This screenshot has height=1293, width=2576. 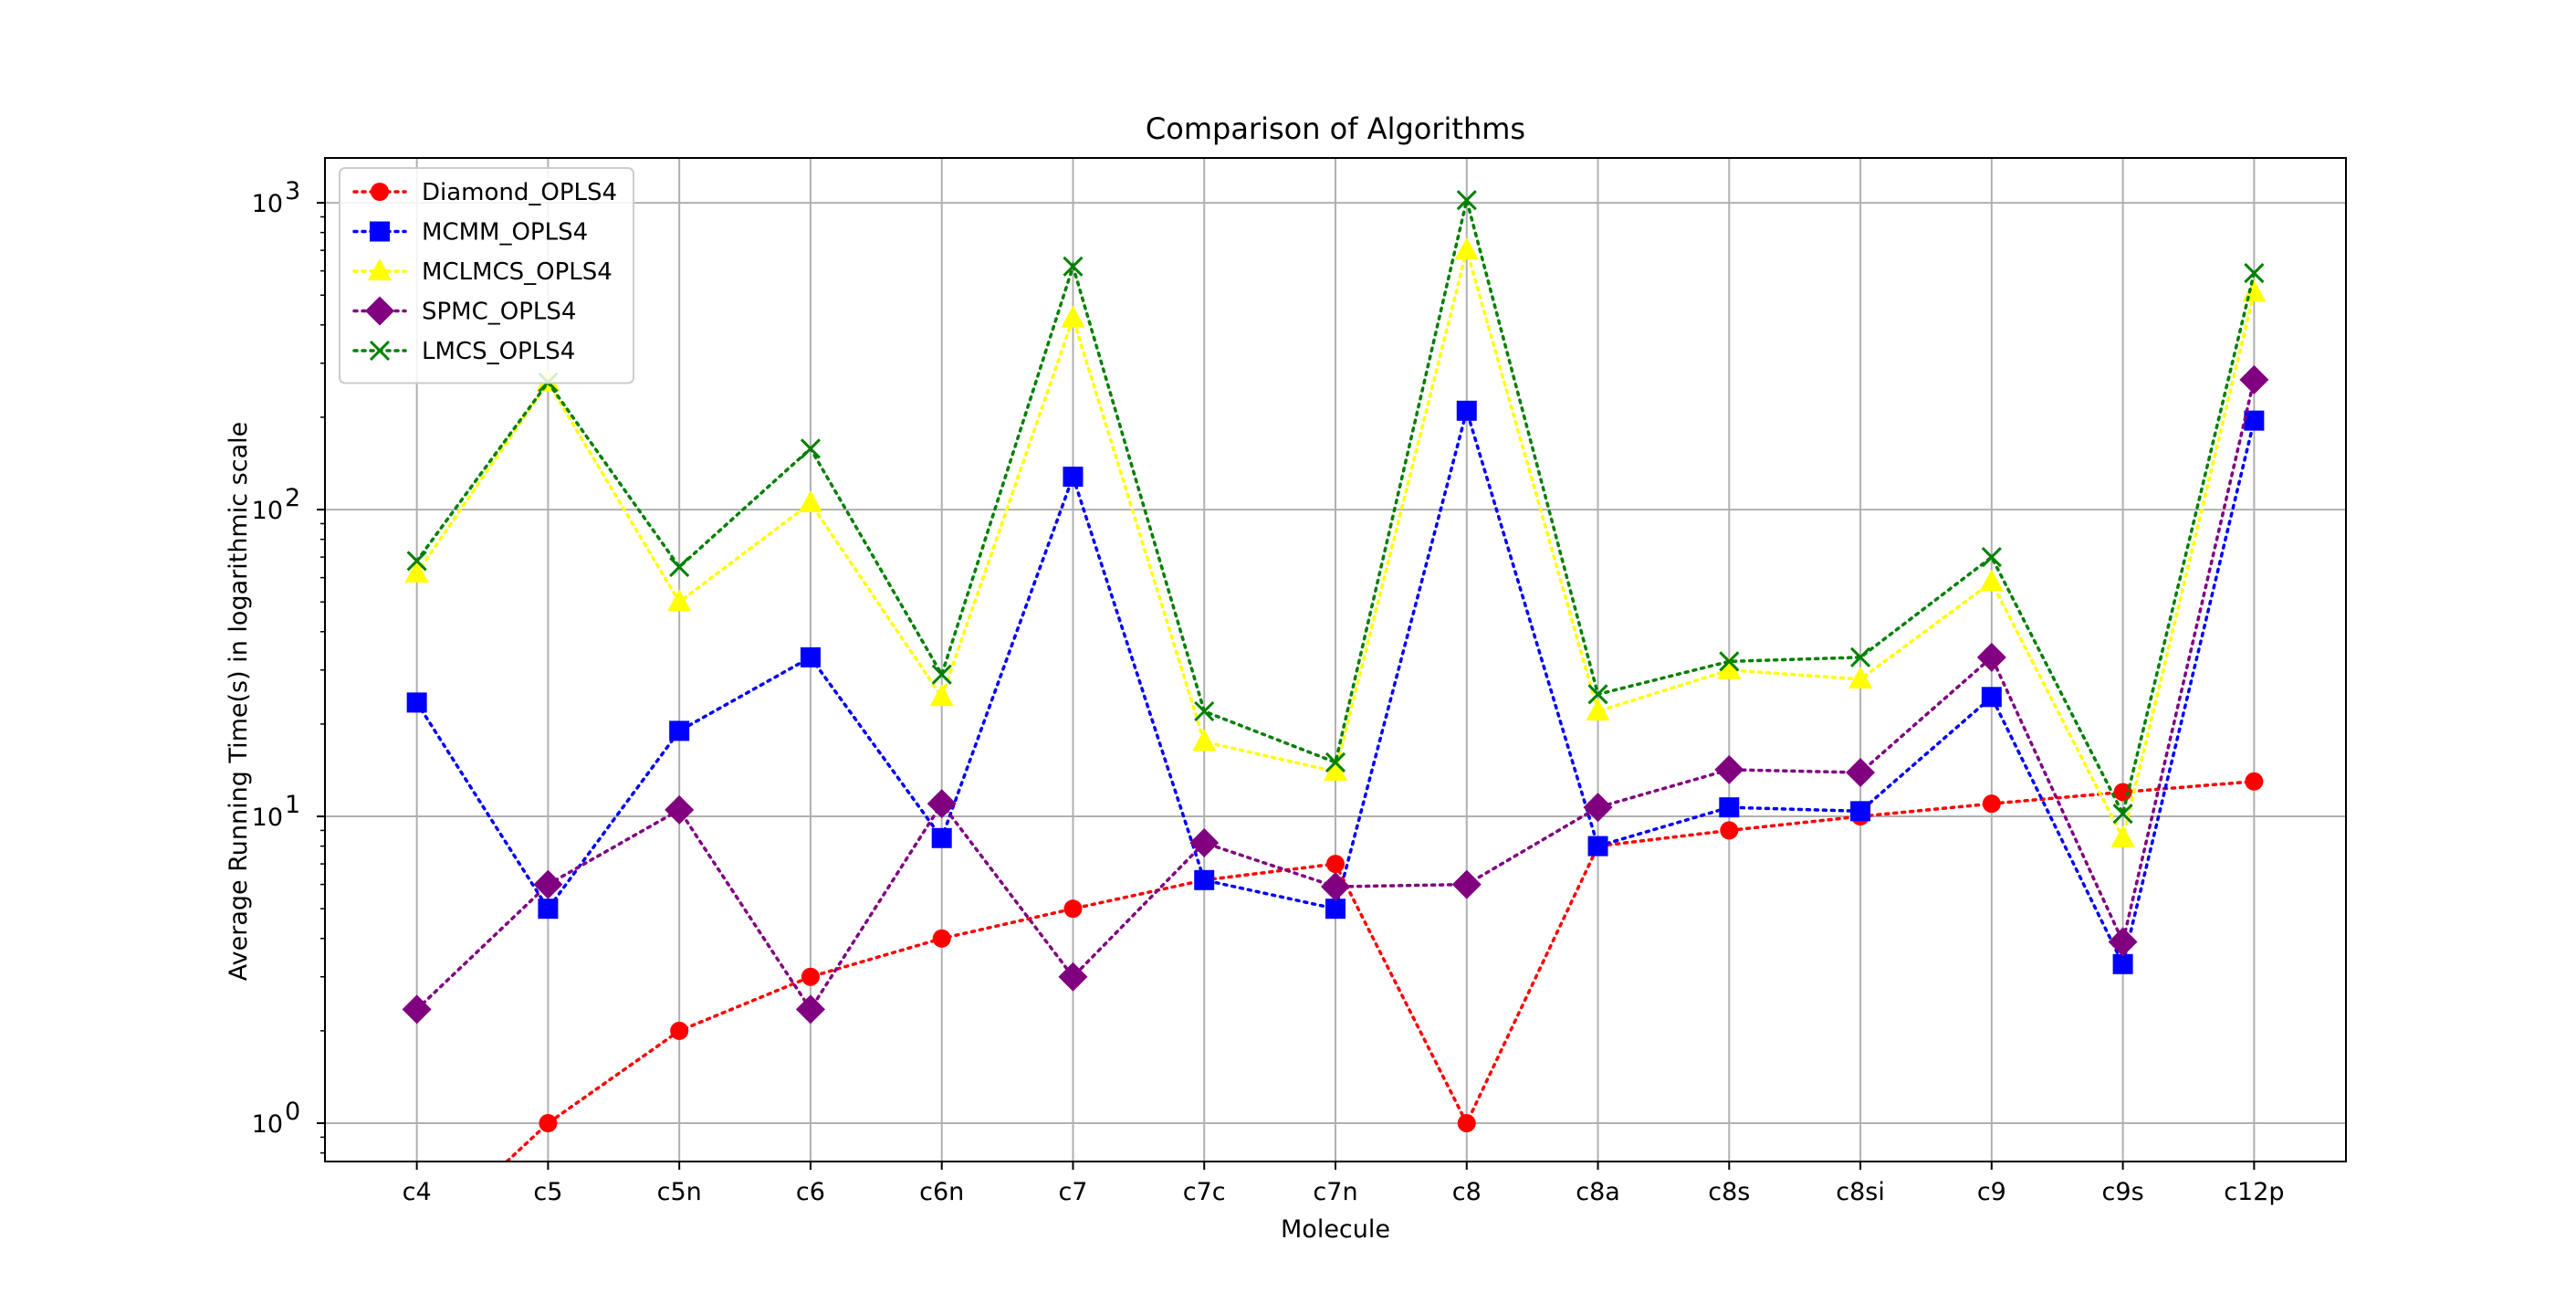 I want to click on y-tick-exponent: 2, so click(x=293, y=498).